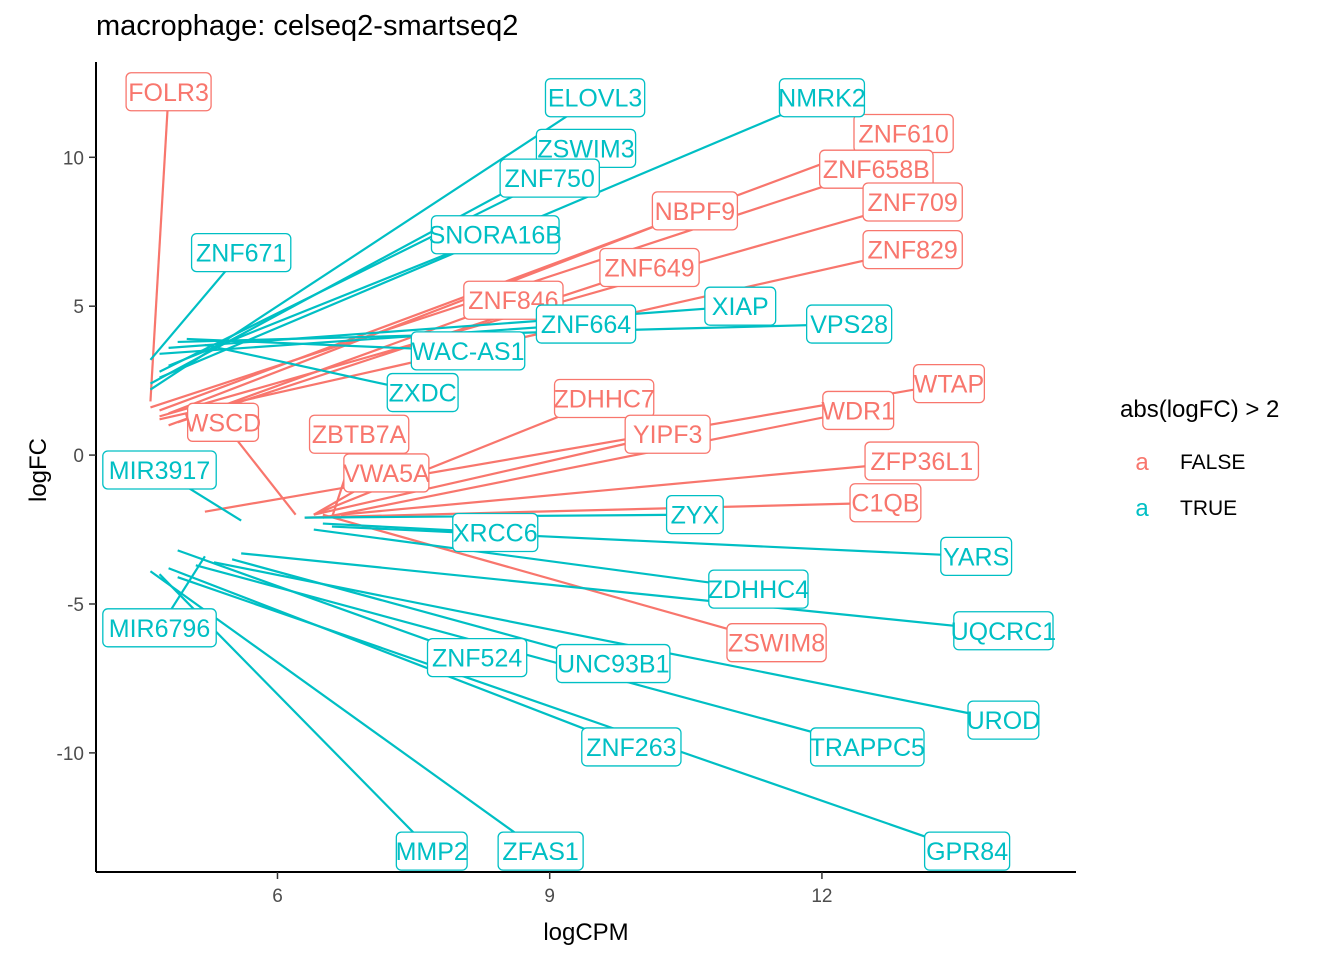 The width and height of the screenshot is (1344, 960). I want to click on gene-label: TRAPPC5, so click(867, 747).